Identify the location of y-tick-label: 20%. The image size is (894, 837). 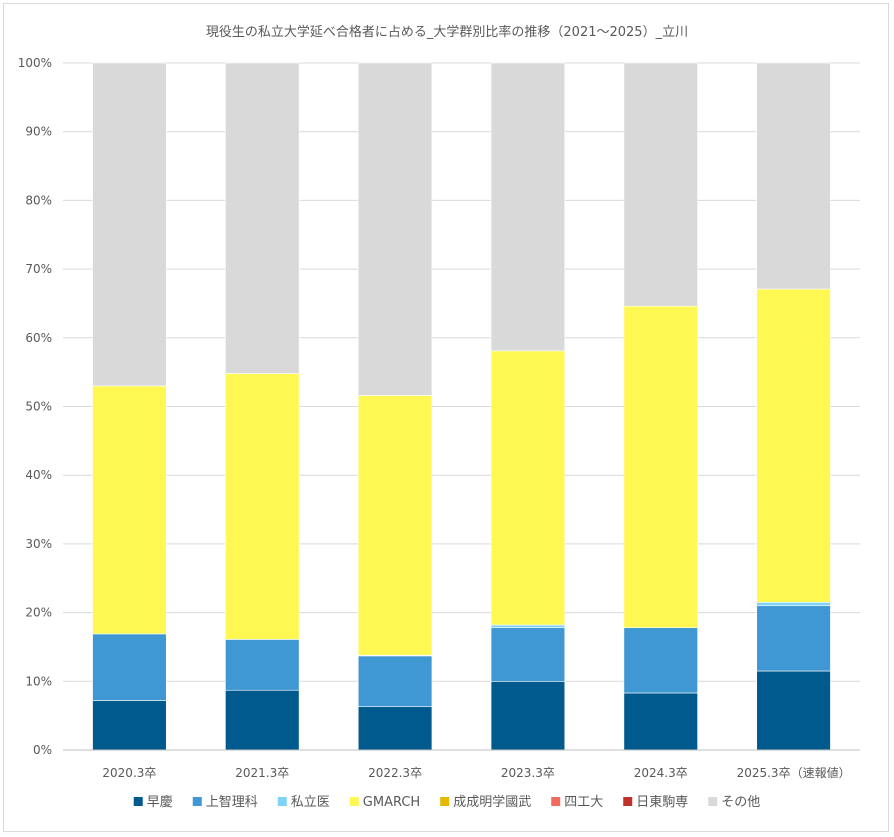
(38, 613).